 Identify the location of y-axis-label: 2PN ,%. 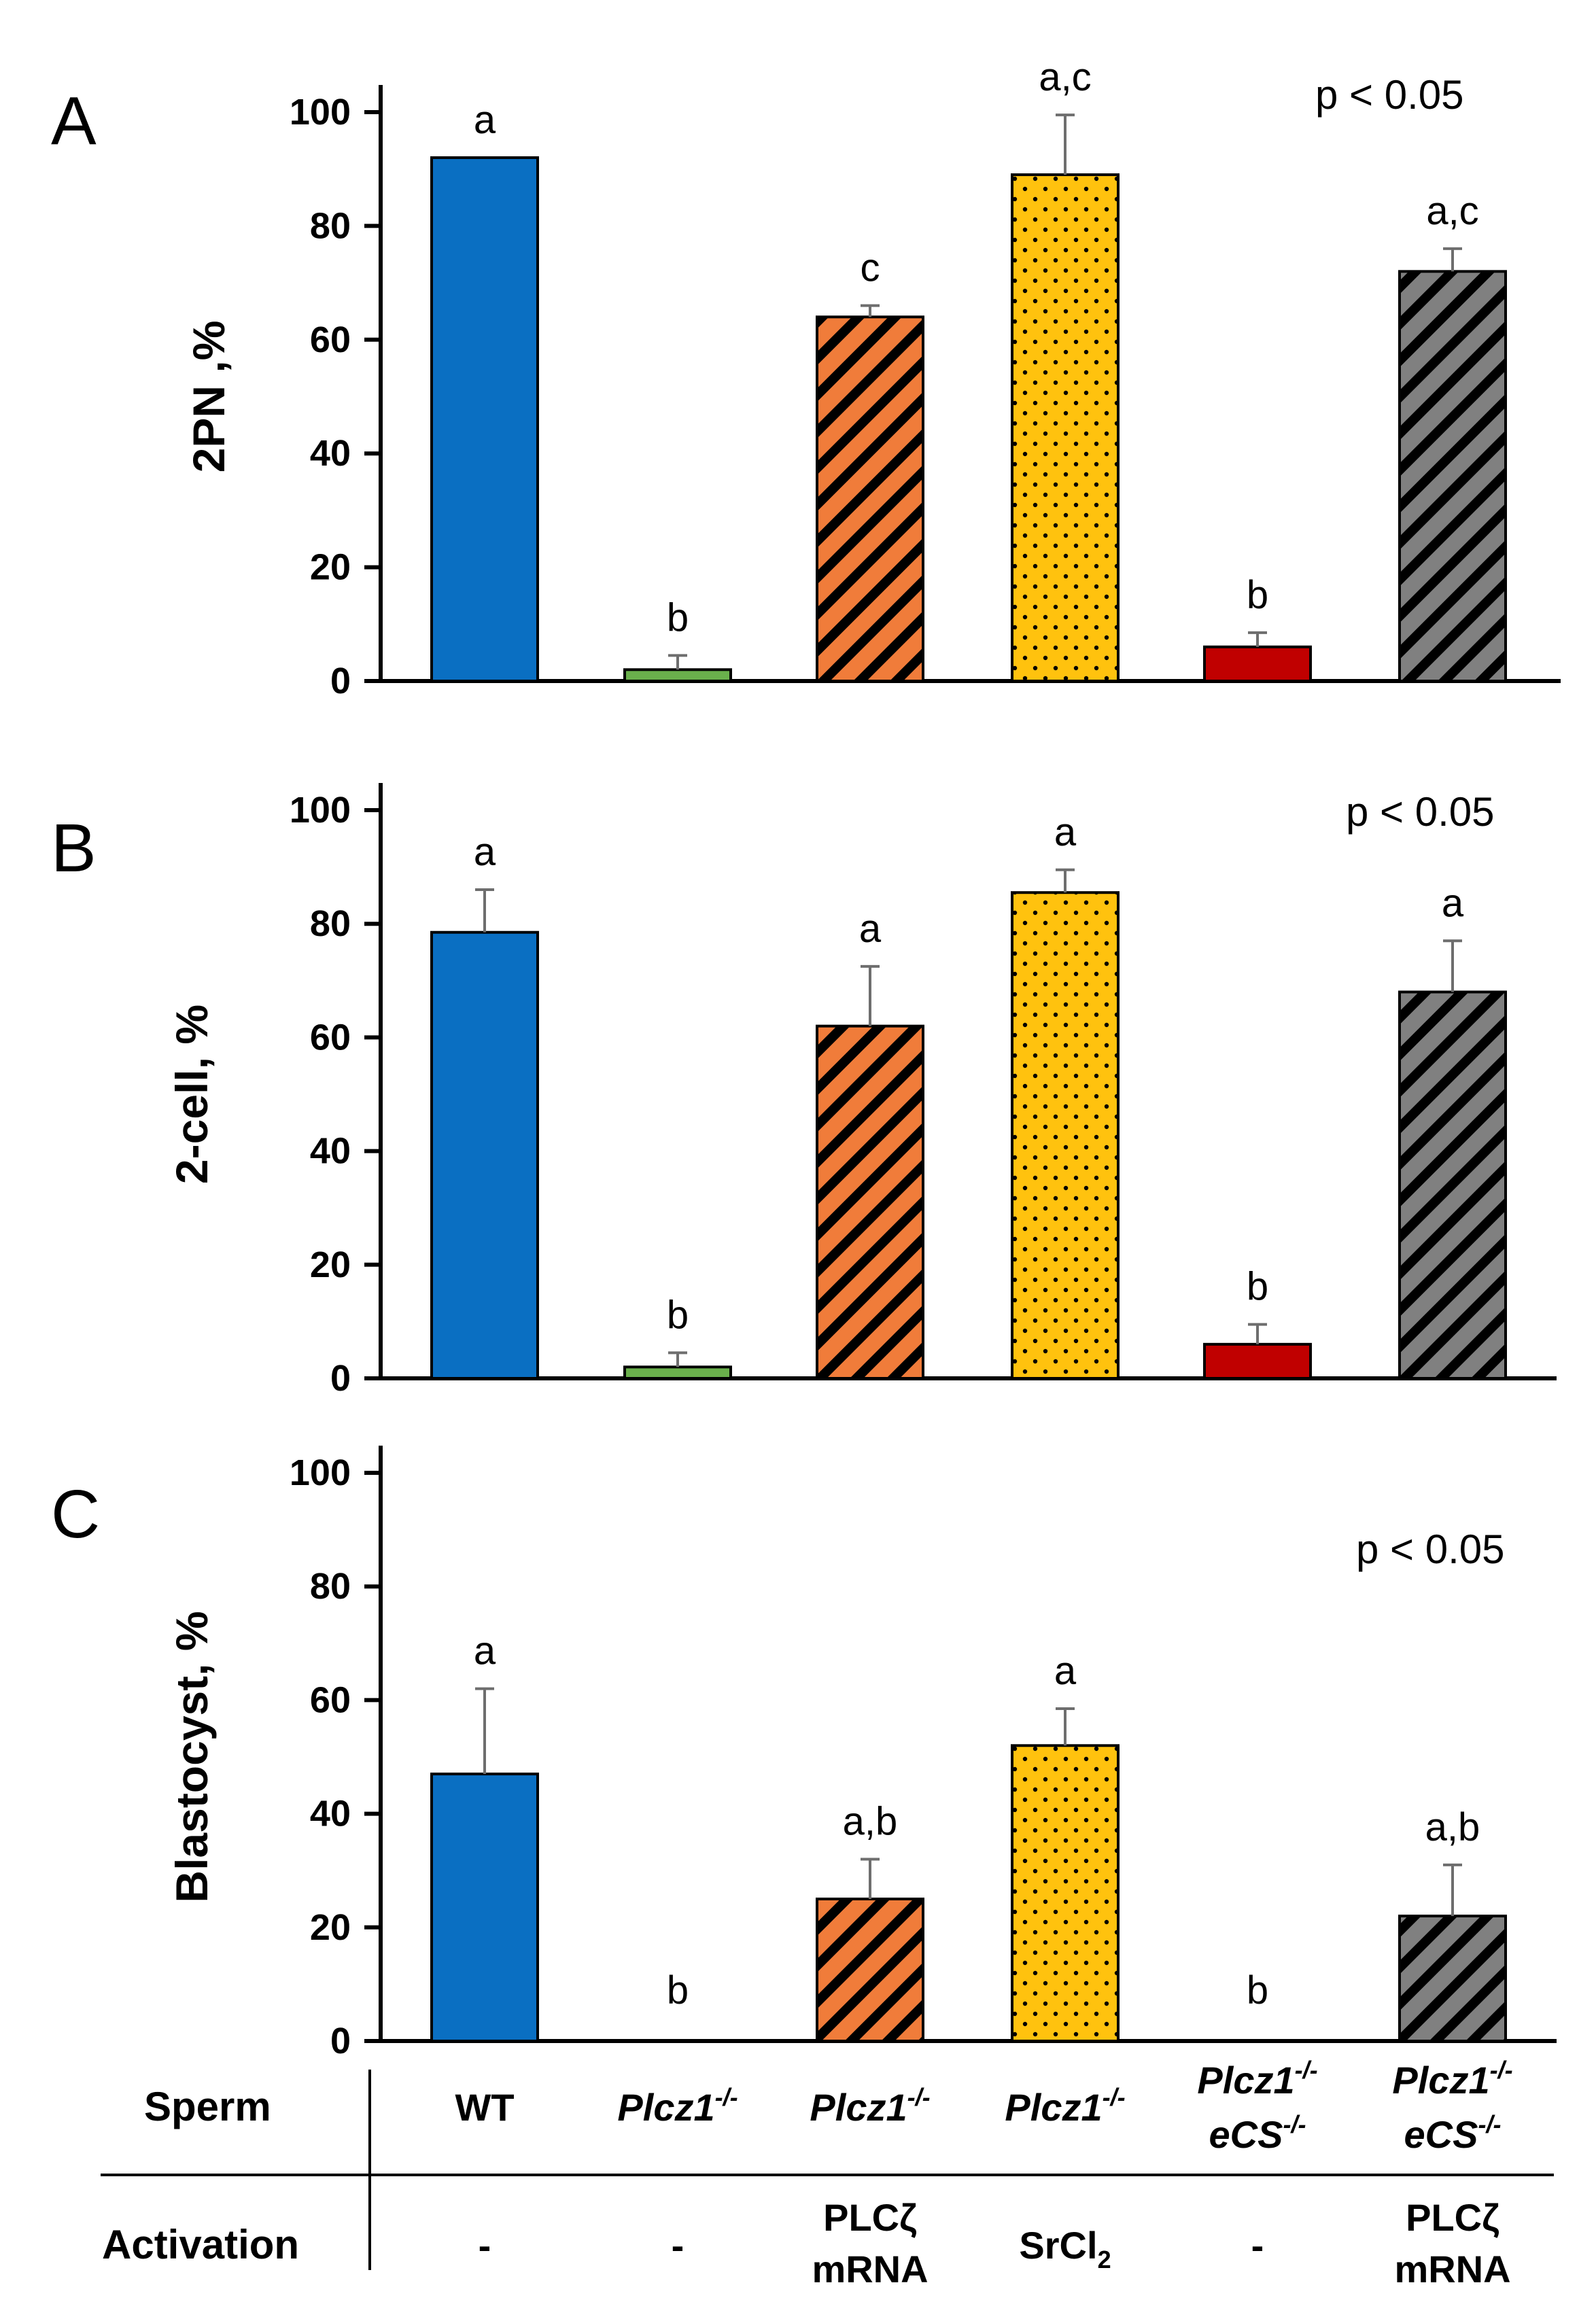
(209, 397).